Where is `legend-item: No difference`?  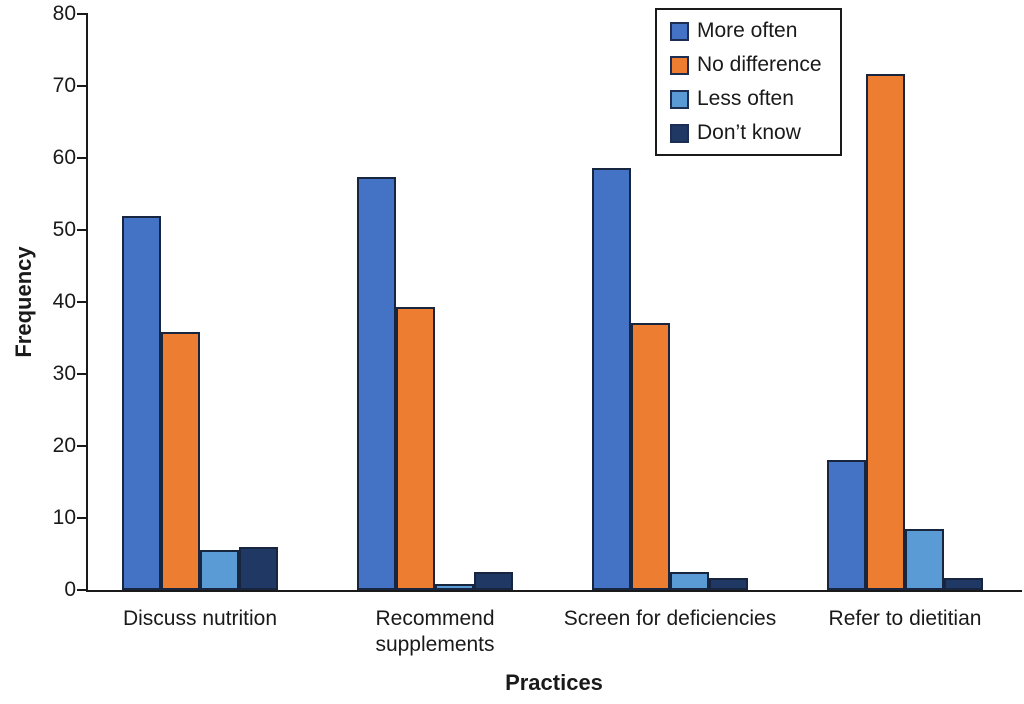
legend-item: No difference is located at coordinates (753, 65).